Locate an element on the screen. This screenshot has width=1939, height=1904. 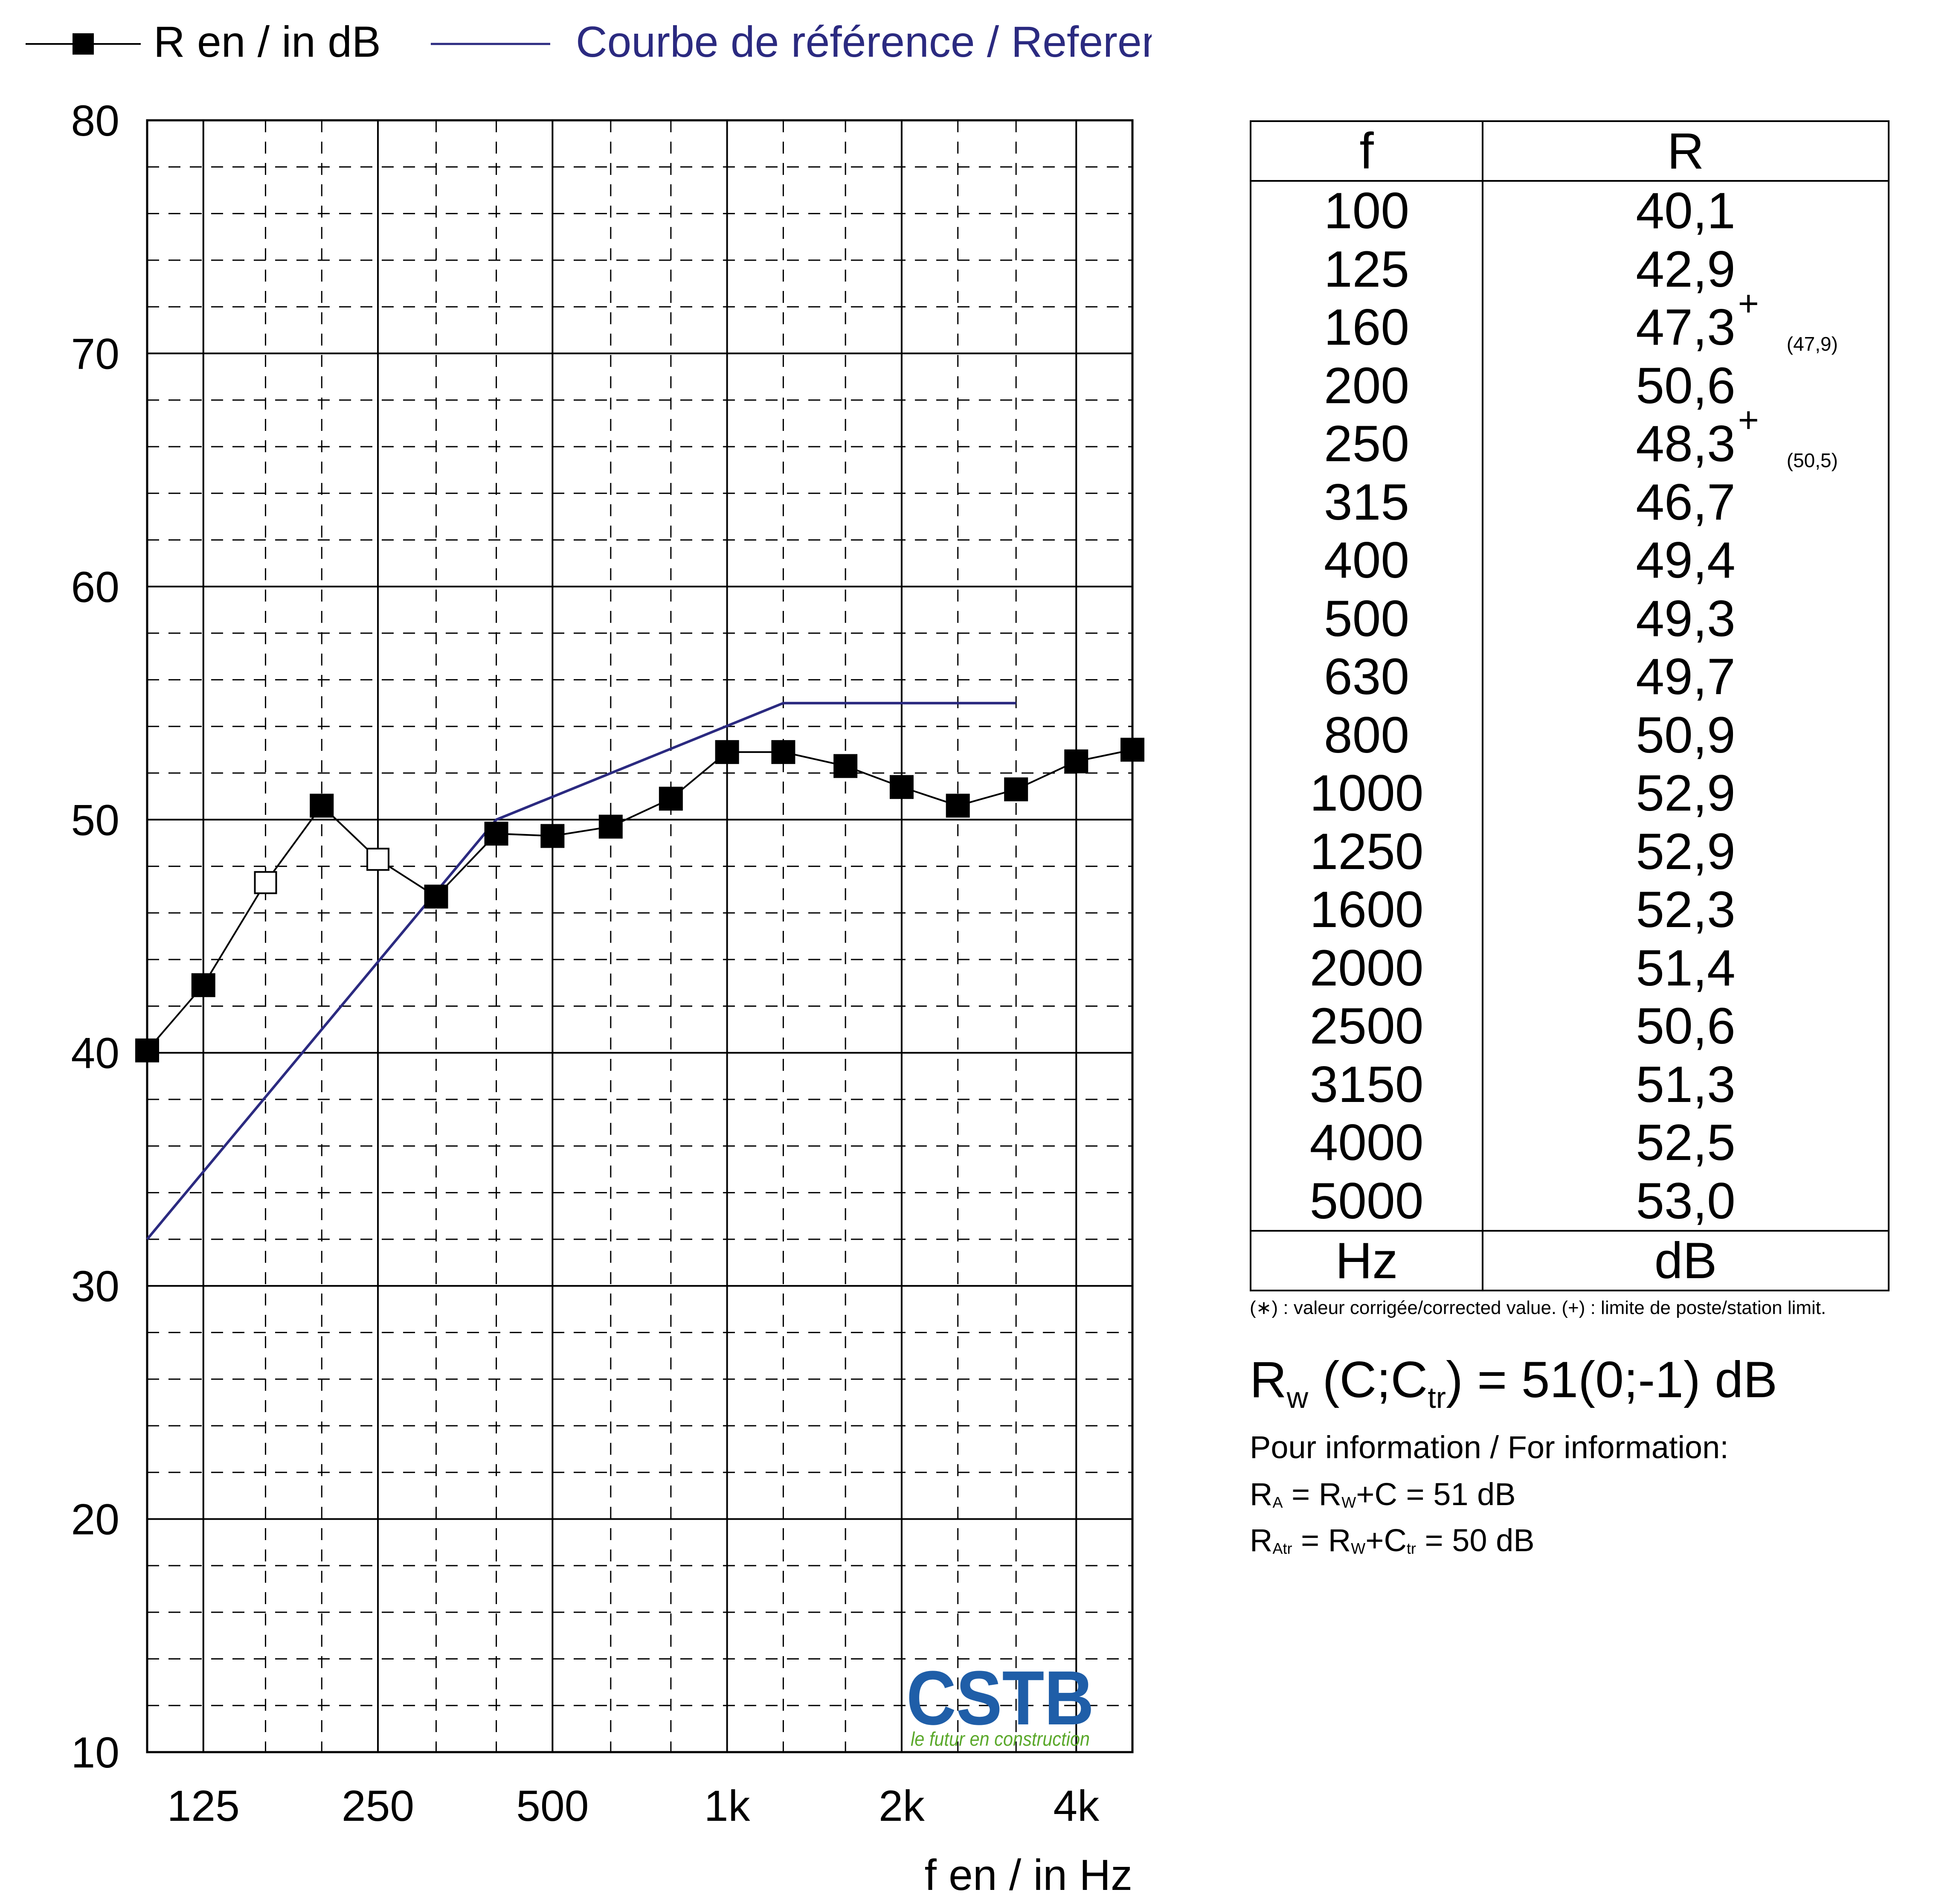
table-row: 500 49,3 is located at coordinates (1570, 618).